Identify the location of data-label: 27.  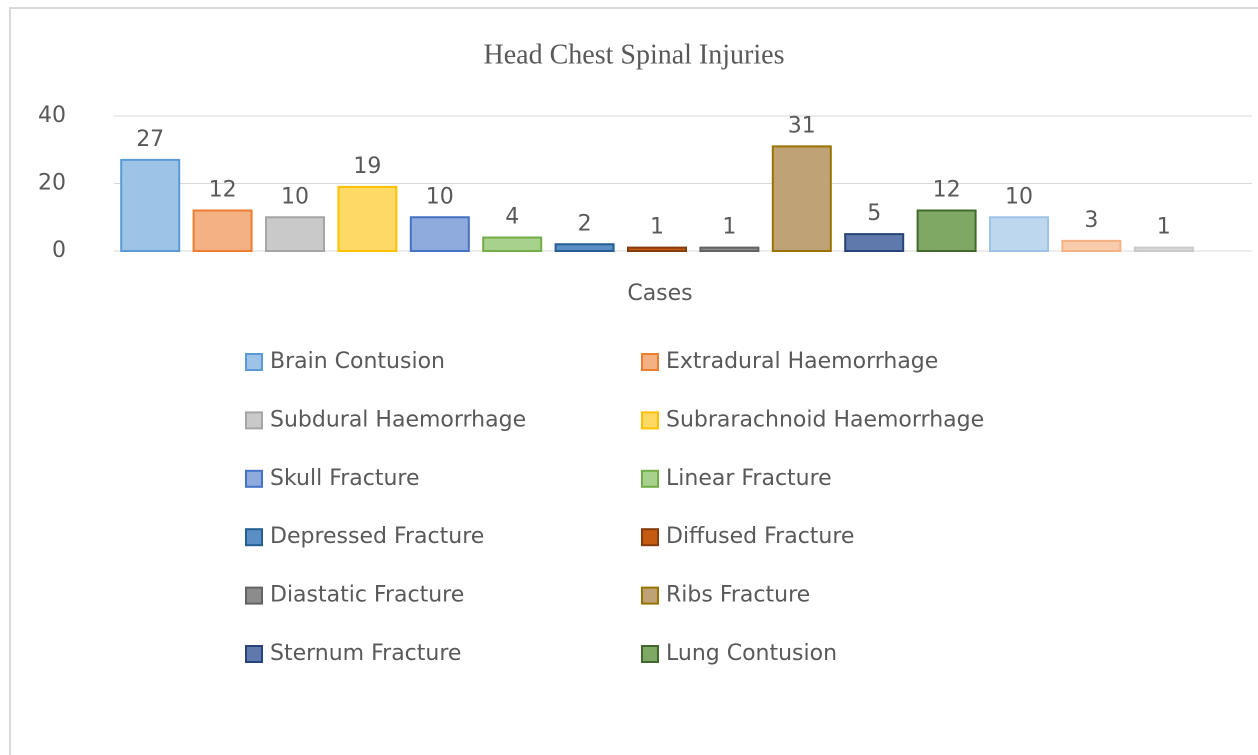
(150, 139).